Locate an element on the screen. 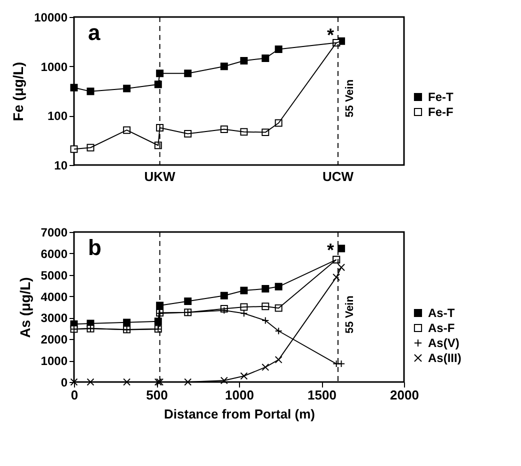 This screenshot has width=521, height=466. y-axis-title: Fe (μg/L) is located at coordinates (18, 92).